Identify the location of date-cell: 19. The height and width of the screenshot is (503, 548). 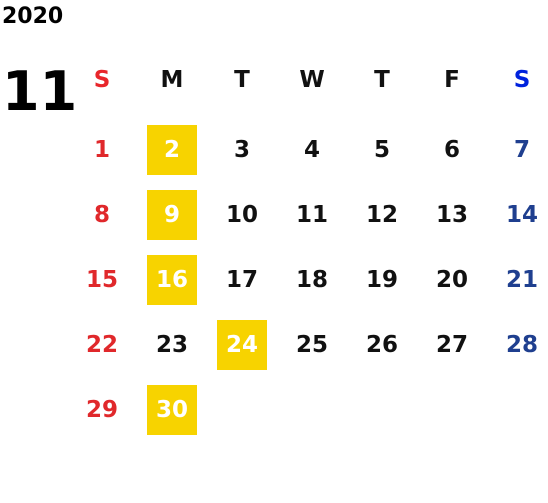
(381, 280).